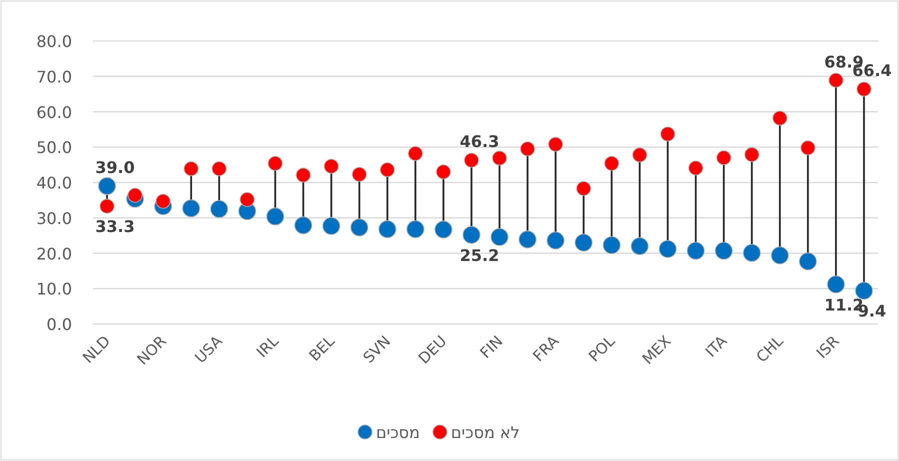 The image size is (899, 461). I want to click on y-tick-label: 20.0, so click(54, 254).